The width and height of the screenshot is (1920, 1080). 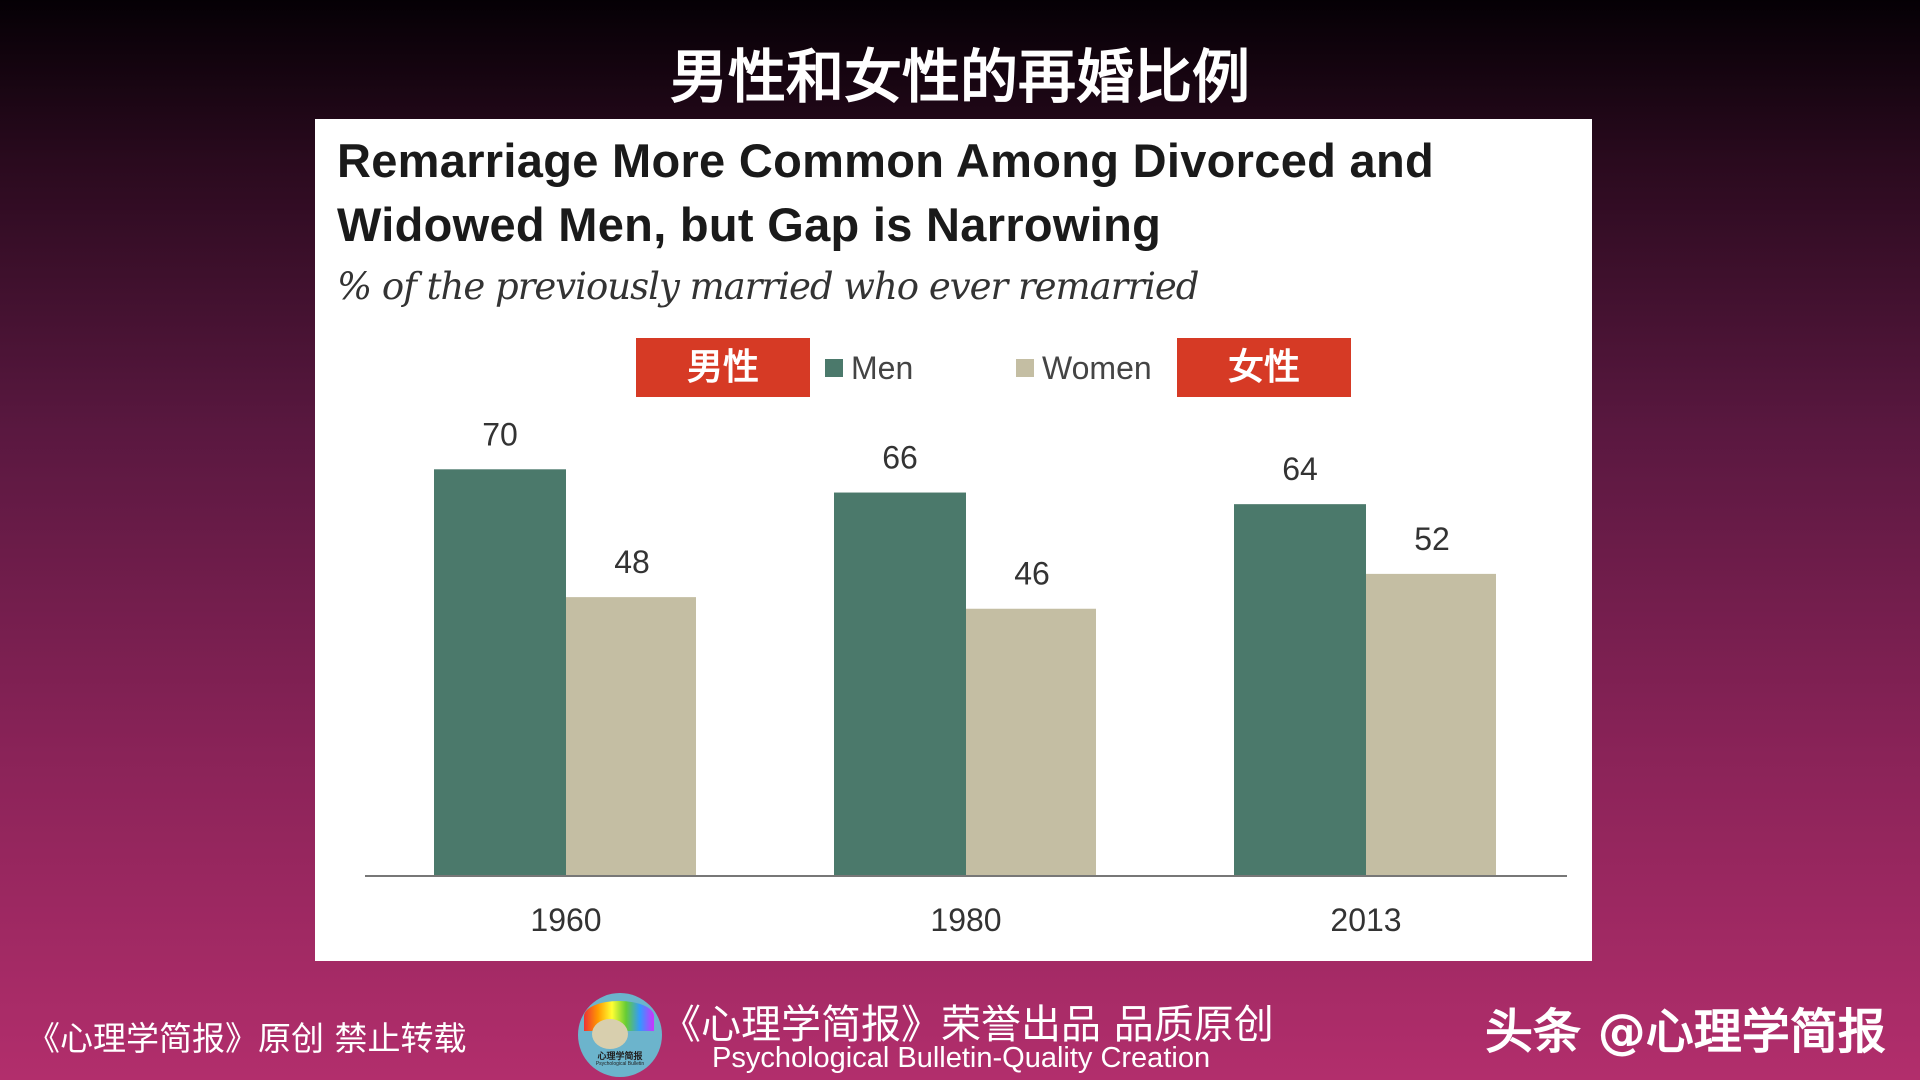 What do you see at coordinates (1432, 539) in the screenshot?
I see `data-label-women-2013: 52` at bounding box center [1432, 539].